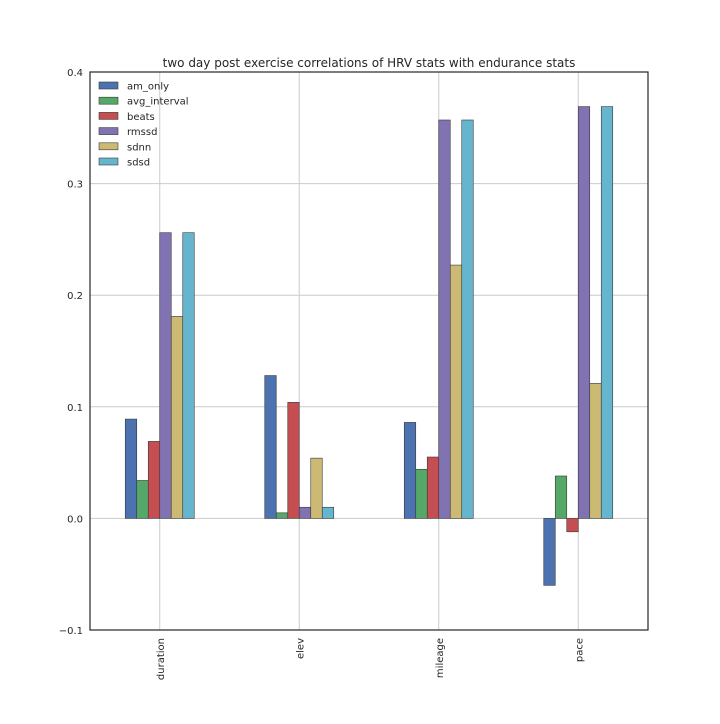 The height and width of the screenshot is (724, 720). What do you see at coordinates (305, 512) in the screenshot?
I see `bar-rmssd-elev` at bounding box center [305, 512].